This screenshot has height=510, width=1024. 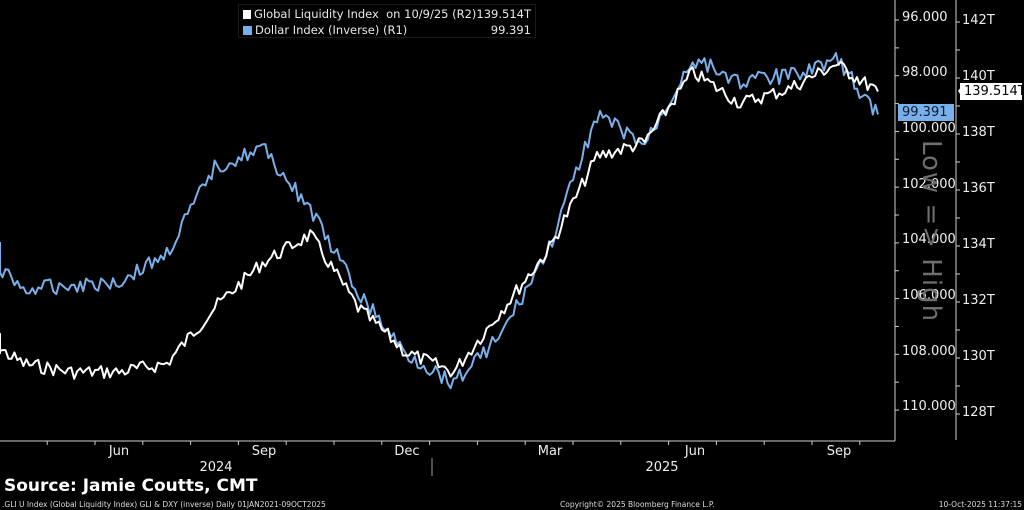 I want to click on gli-last-value-tag: 139.514T, so click(x=992, y=91).